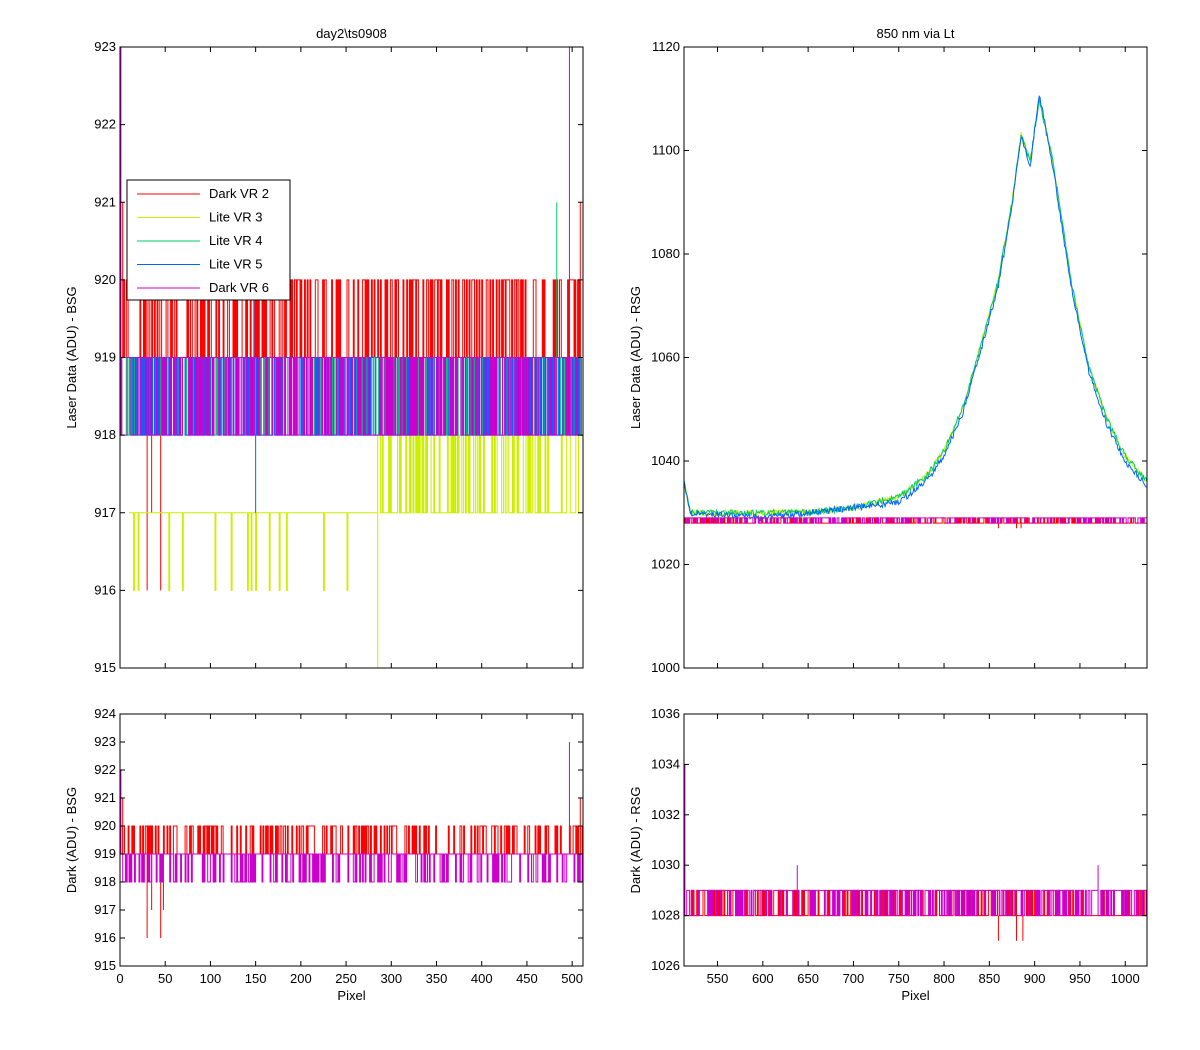  Describe the element at coordinates (665, 357) in the screenshot. I see `y-tick-label: 1060` at that location.